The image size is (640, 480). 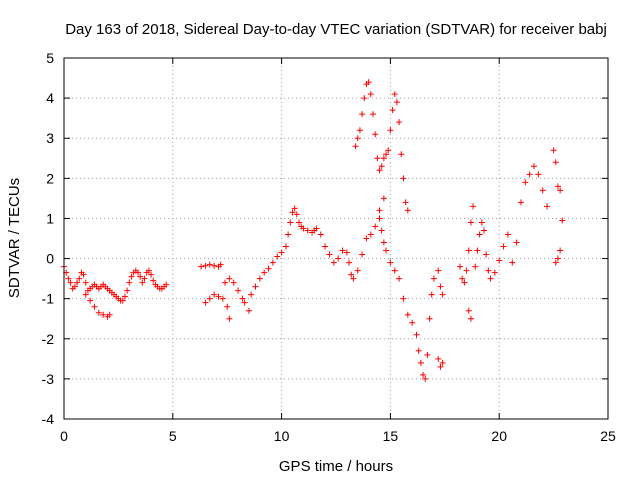 I want to click on y-tick-label: 2, so click(x=50, y=178).